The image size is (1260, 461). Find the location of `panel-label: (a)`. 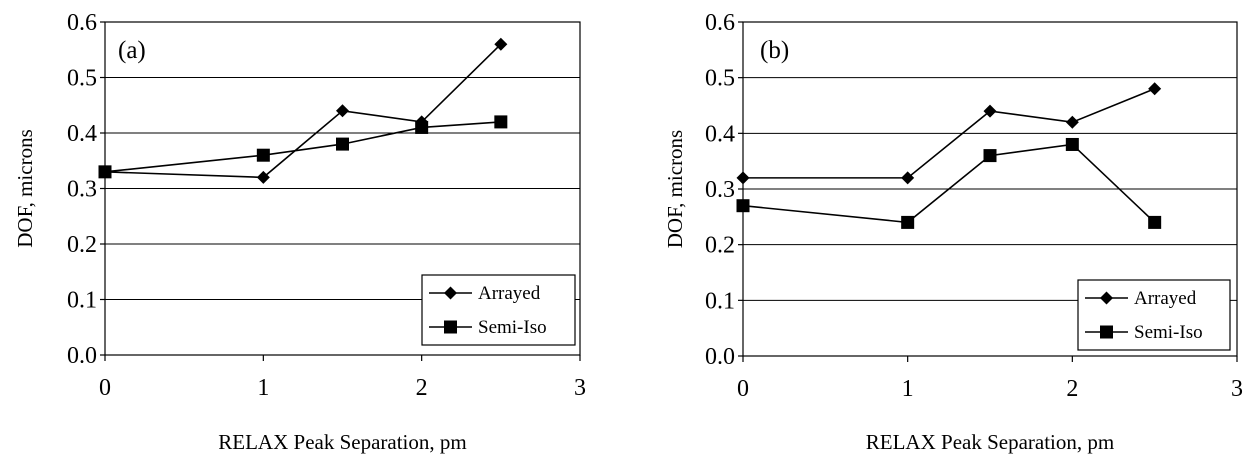

panel-label: (a) is located at coordinates (132, 50).